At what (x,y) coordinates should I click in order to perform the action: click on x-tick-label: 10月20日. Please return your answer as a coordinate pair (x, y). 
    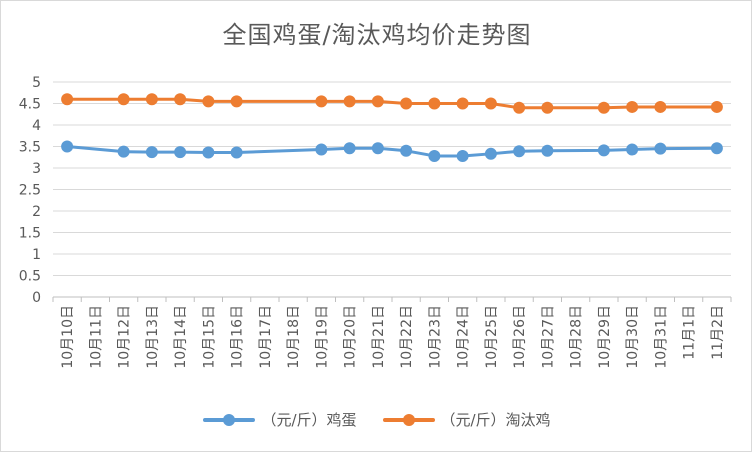
    Looking at the image, I should click on (351, 337).